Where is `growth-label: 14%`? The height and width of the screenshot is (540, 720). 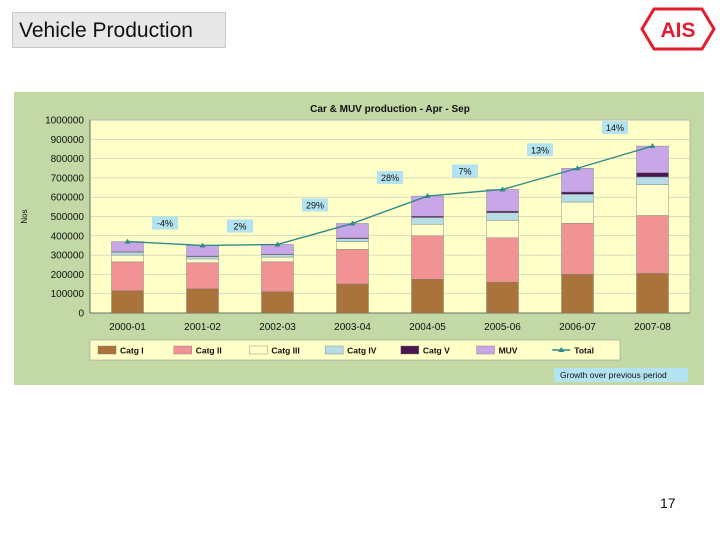 growth-label: 14% is located at coordinates (615, 128).